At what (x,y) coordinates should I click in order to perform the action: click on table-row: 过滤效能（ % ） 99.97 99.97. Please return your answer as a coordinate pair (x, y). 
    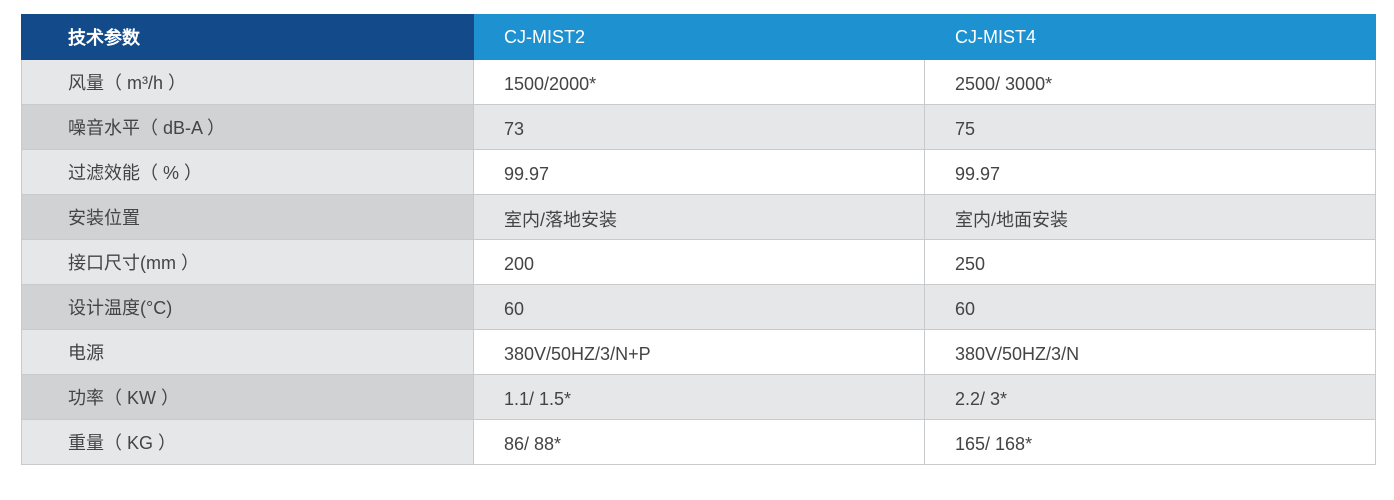
    Looking at the image, I should click on (698, 172).